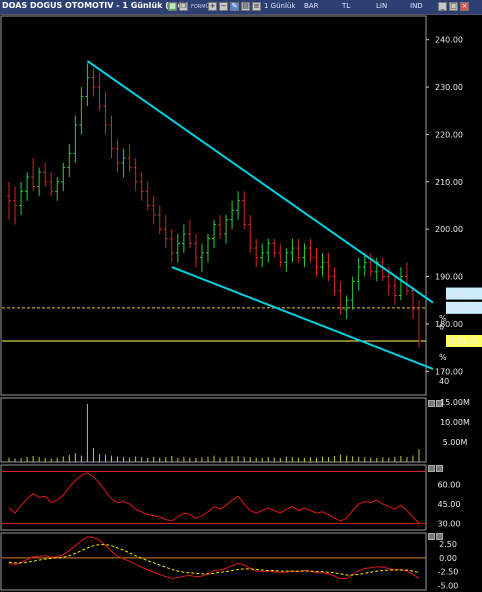 The height and width of the screenshot is (592, 482). Describe the element at coordinates (212, 6) in the screenshot. I see `zoom-in-icon: +` at that location.